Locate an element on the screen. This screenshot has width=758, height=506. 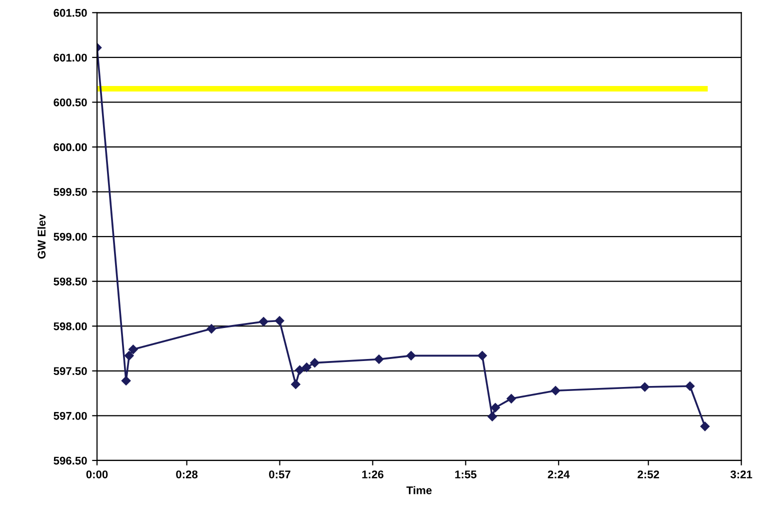
x-tick-label: 0:28 is located at coordinates (187, 474).